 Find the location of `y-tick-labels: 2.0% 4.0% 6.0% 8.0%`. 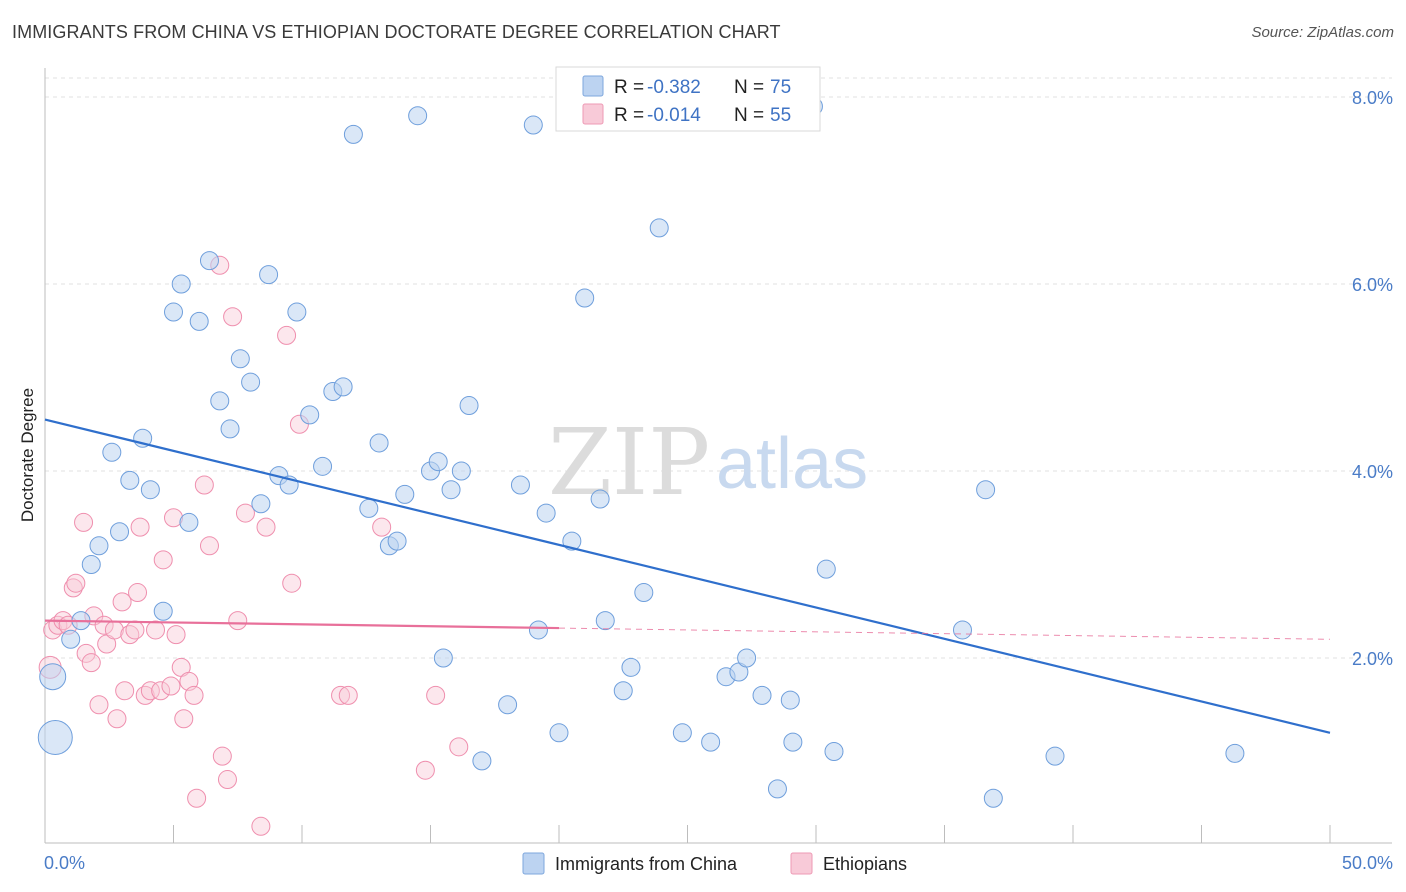

y-tick-labels: 2.0% 4.0% 6.0% 8.0% is located at coordinates (1372, 378).